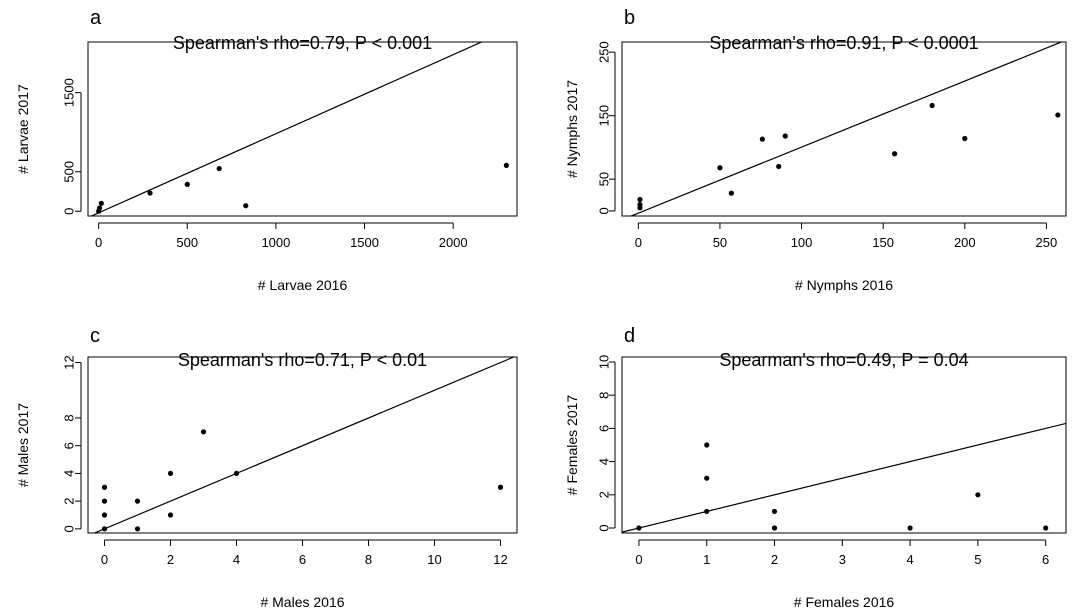 The image size is (1072, 613). Describe the element at coordinates (23, 445) in the screenshot. I see `y-axis-title: # Males 2017` at that location.